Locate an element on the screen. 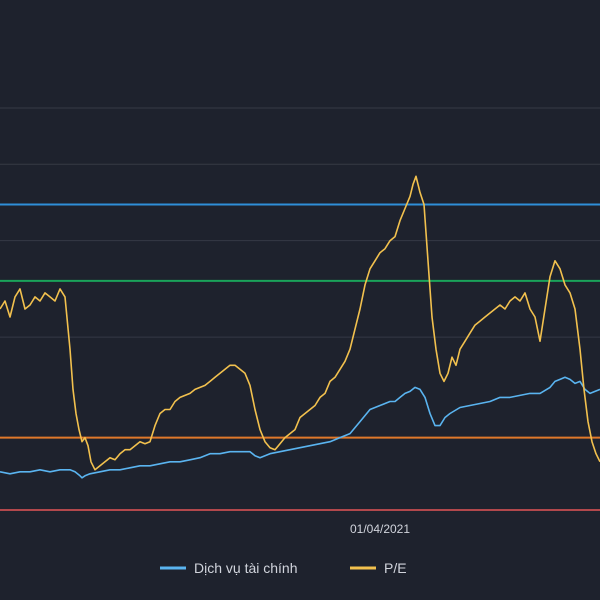 The image size is (600, 600). legend-item-1: P/E is located at coordinates (378, 568).